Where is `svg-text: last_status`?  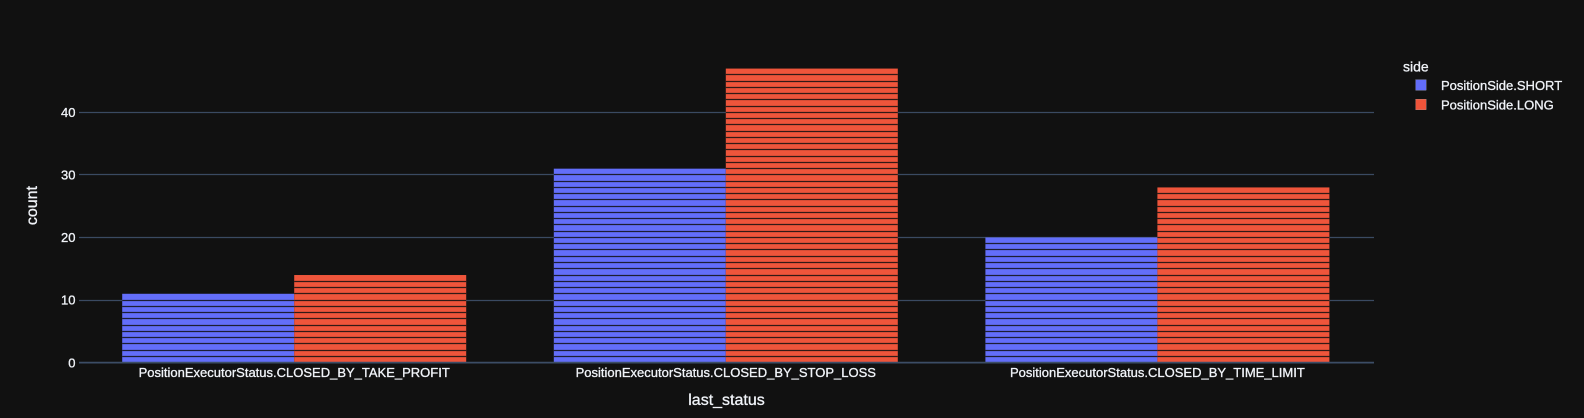 svg-text: last_status is located at coordinates (726, 400).